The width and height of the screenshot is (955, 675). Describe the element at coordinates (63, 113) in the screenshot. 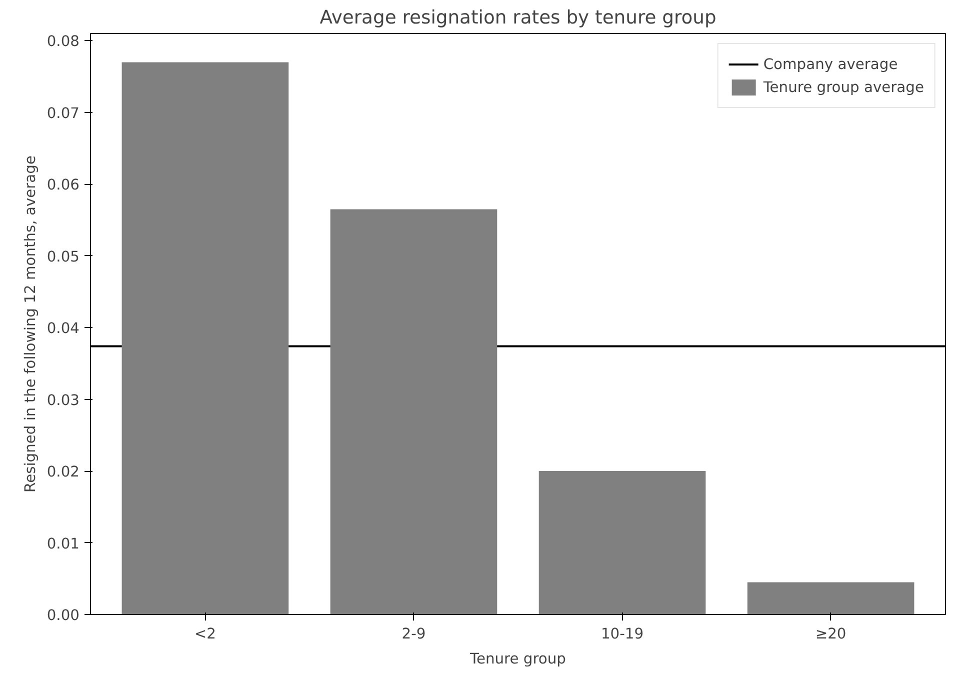

I see `y-tick-label: 0.07` at that location.